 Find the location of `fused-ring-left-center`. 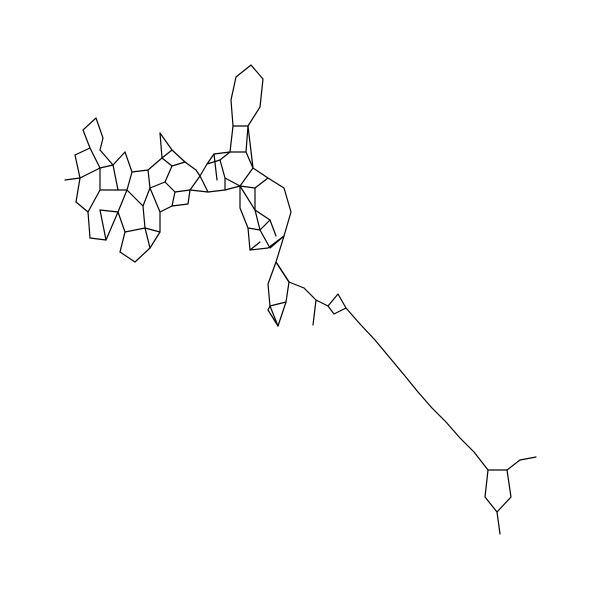

fused-ring-left-center is located at coordinates (182, 177).